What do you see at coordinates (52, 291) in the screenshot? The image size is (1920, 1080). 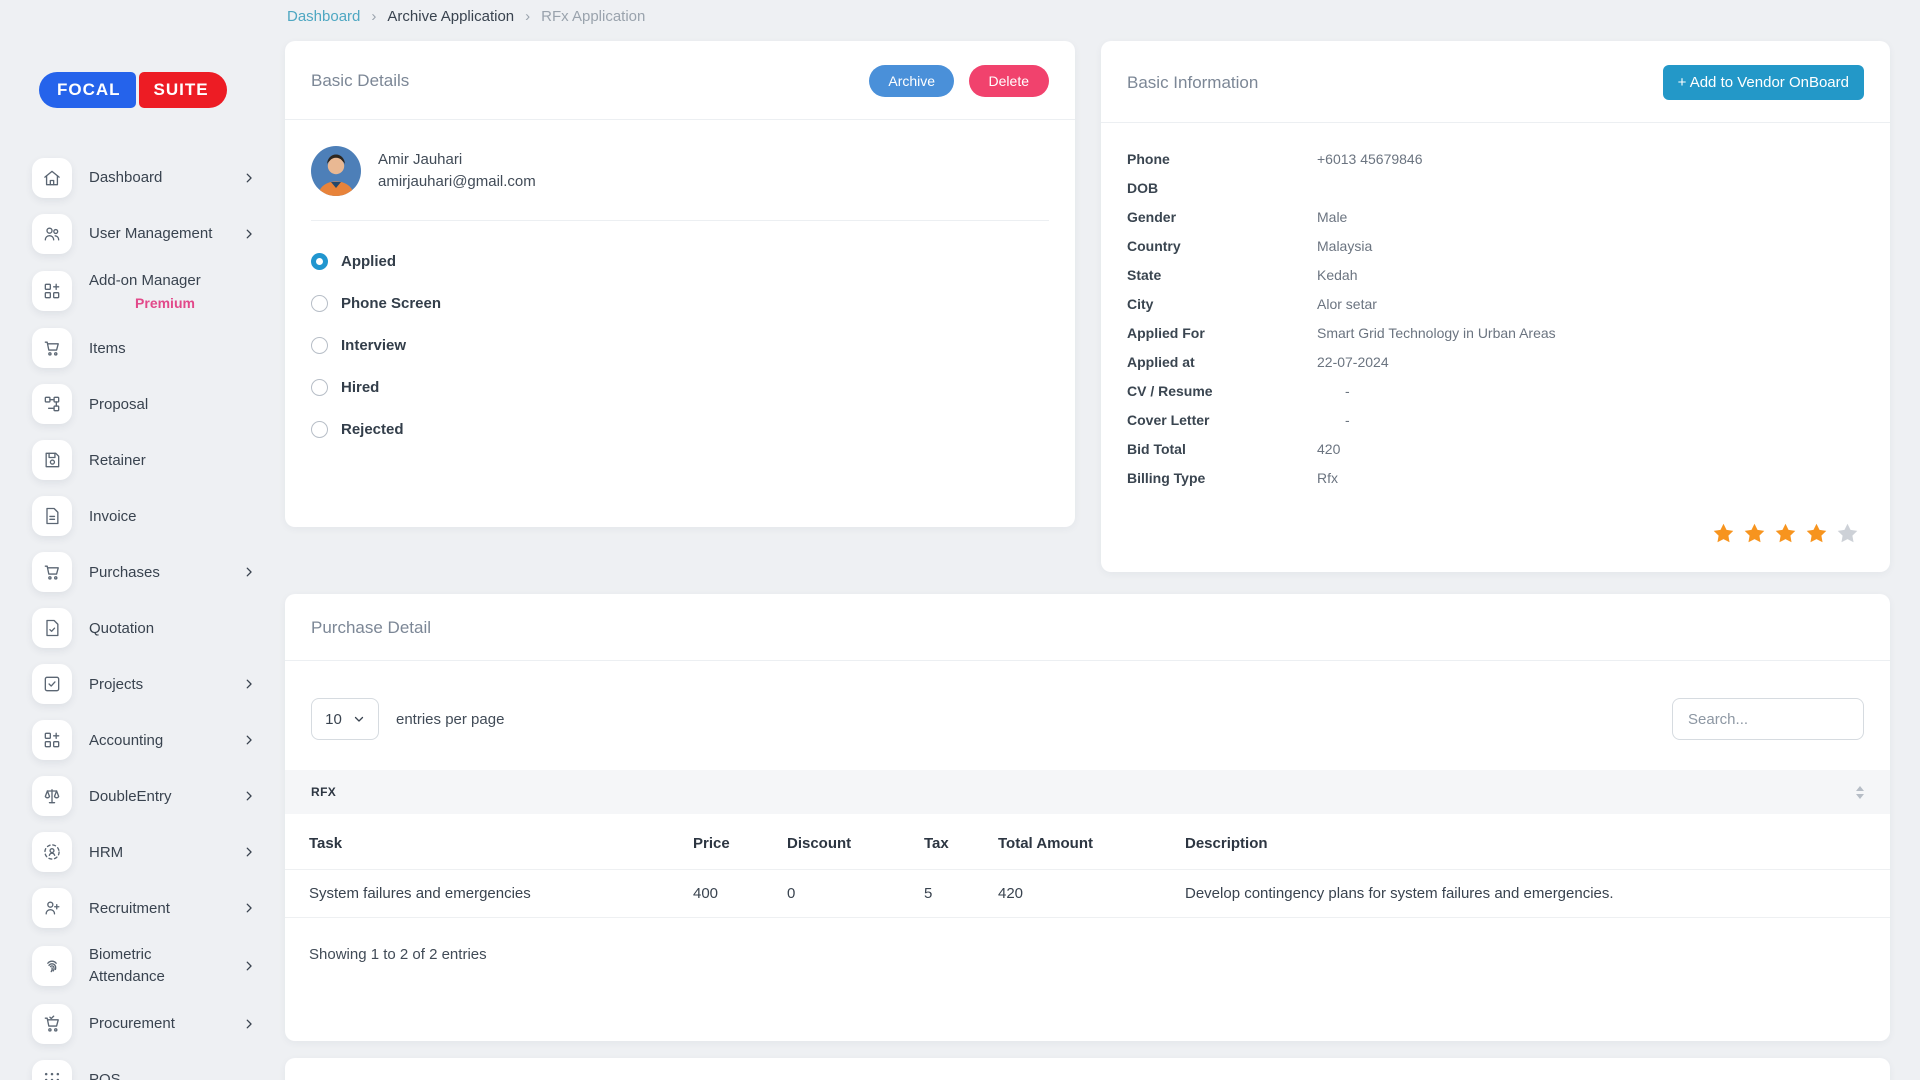 I see `grid-plus-icon` at bounding box center [52, 291].